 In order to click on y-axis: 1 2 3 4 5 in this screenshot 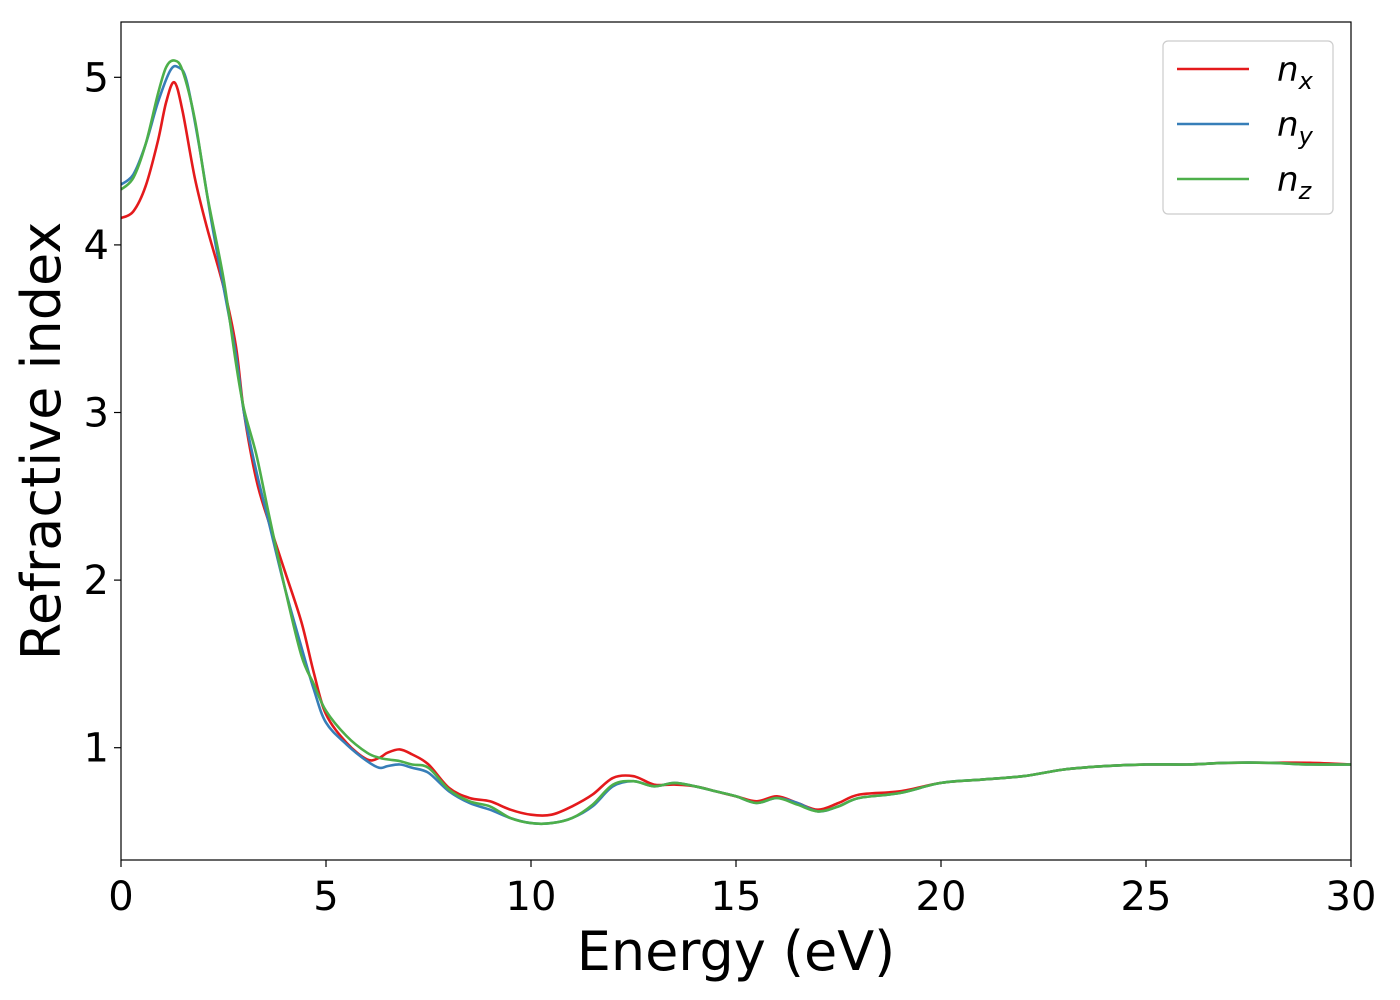, I will do `click(102, 413)`.